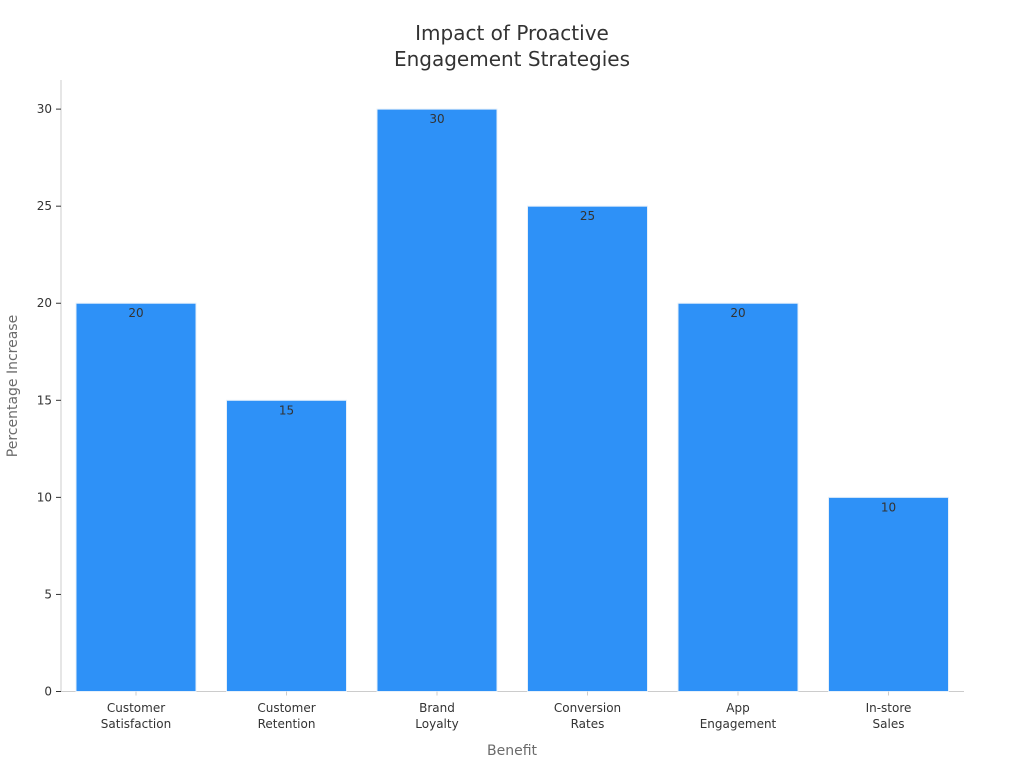 This screenshot has height=768, width=1024. What do you see at coordinates (888, 507) in the screenshot?
I see `bar-value-label: 10` at bounding box center [888, 507].